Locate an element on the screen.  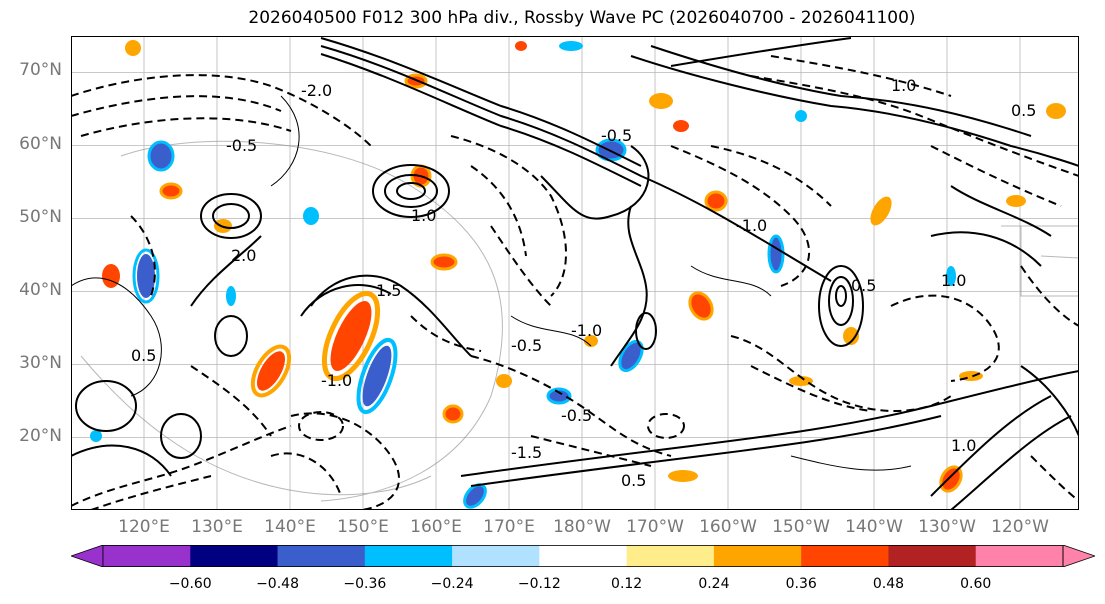
colorbar-tick-label: 0.12 is located at coordinates (627, 584).